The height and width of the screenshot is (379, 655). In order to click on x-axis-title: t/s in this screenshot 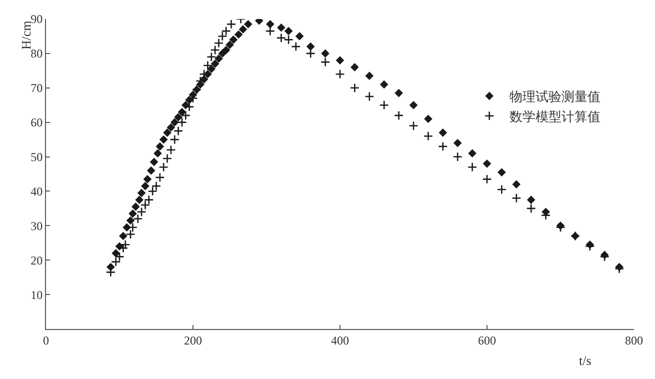, I will do `click(585, 360)`.